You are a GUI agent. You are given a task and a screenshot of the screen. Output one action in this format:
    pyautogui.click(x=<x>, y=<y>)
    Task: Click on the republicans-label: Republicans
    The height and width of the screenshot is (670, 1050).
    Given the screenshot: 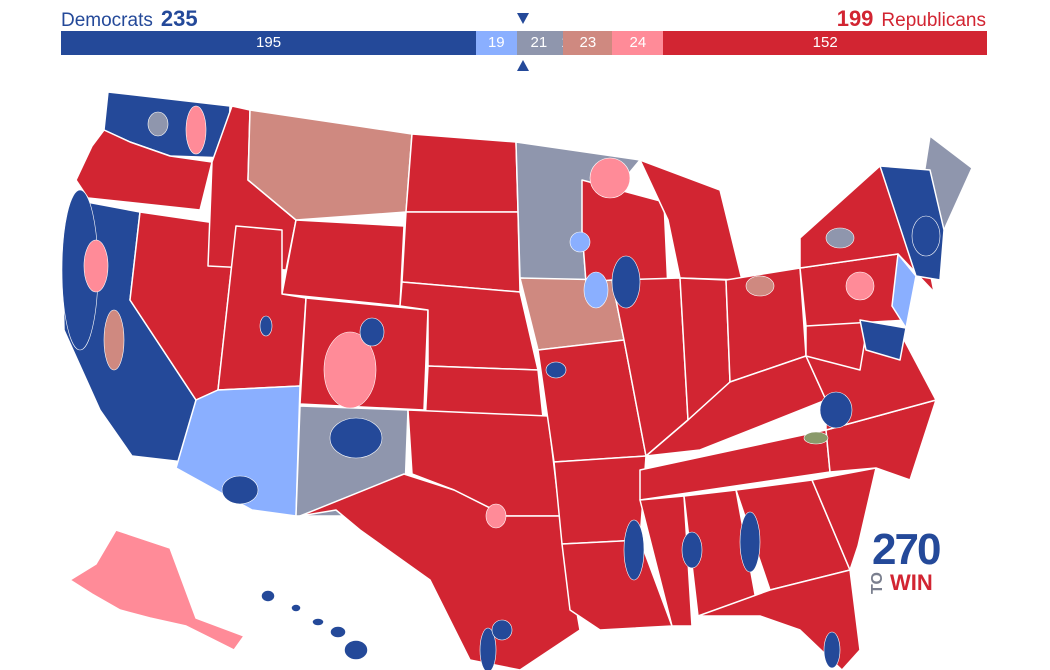 What is the action you would take?
    pyautogui.click(x=933, y=20)
    